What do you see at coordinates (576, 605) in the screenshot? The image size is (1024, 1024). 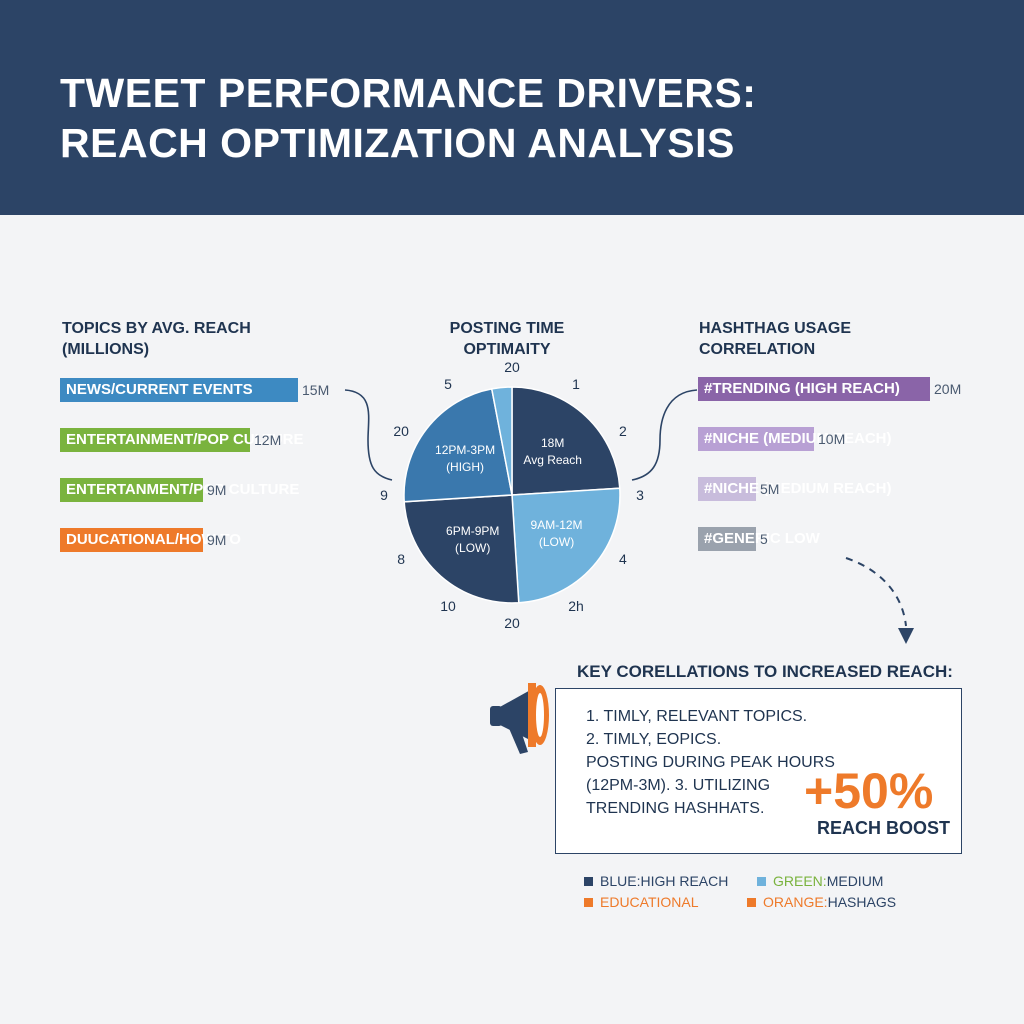 I see `clock-label-5: 2h` at bounding box center [576, 605].